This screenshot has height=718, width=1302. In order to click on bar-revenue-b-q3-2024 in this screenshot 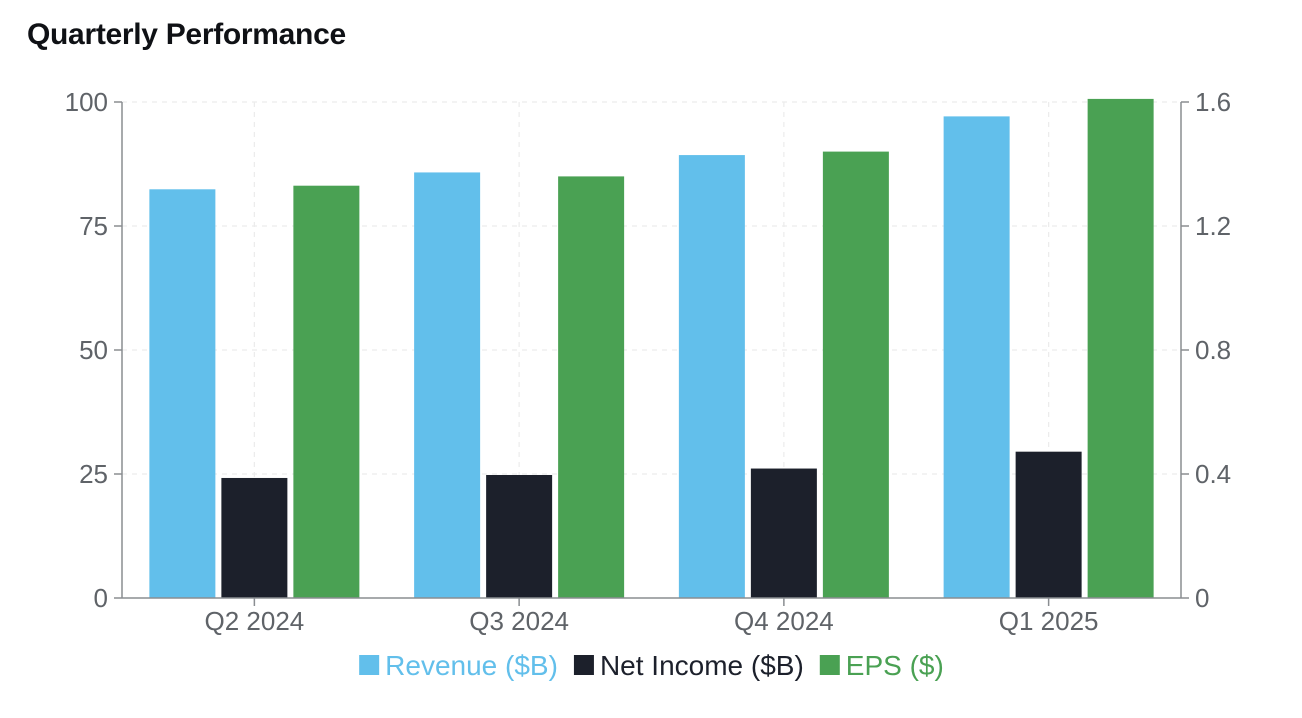, I will do `click(447, 385)`.